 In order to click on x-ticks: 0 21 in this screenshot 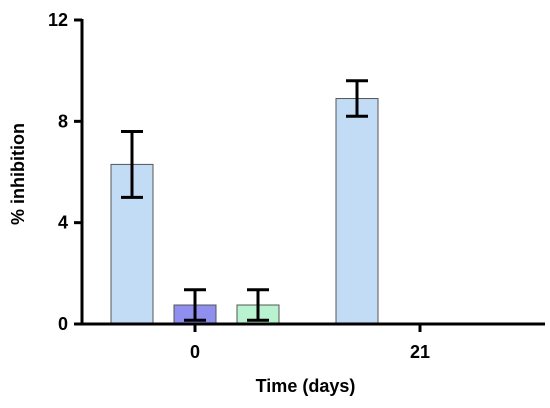, I will do `click(310, 343)`.